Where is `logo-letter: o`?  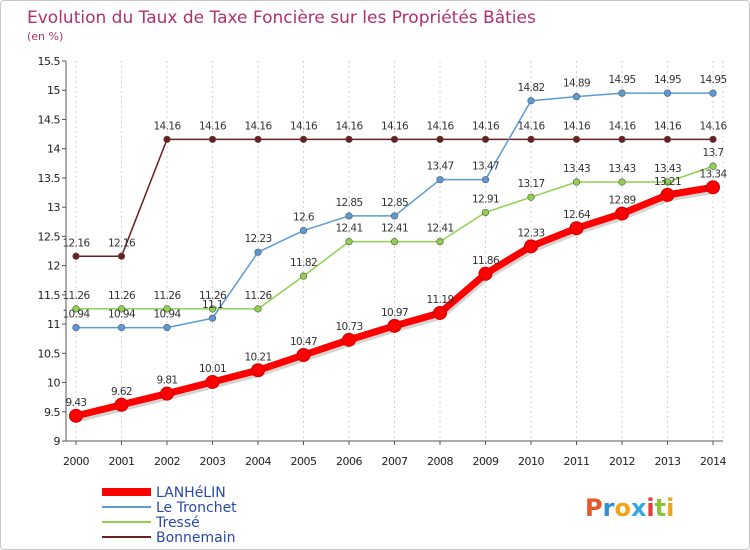
logo-letter: o is located at coordinates (622, 508).